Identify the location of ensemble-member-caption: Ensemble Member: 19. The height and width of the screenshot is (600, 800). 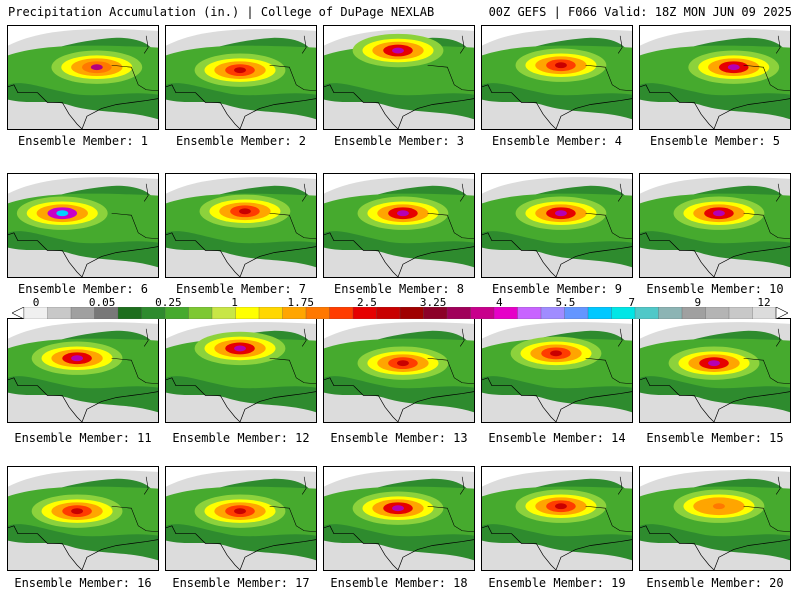
(557, 583).